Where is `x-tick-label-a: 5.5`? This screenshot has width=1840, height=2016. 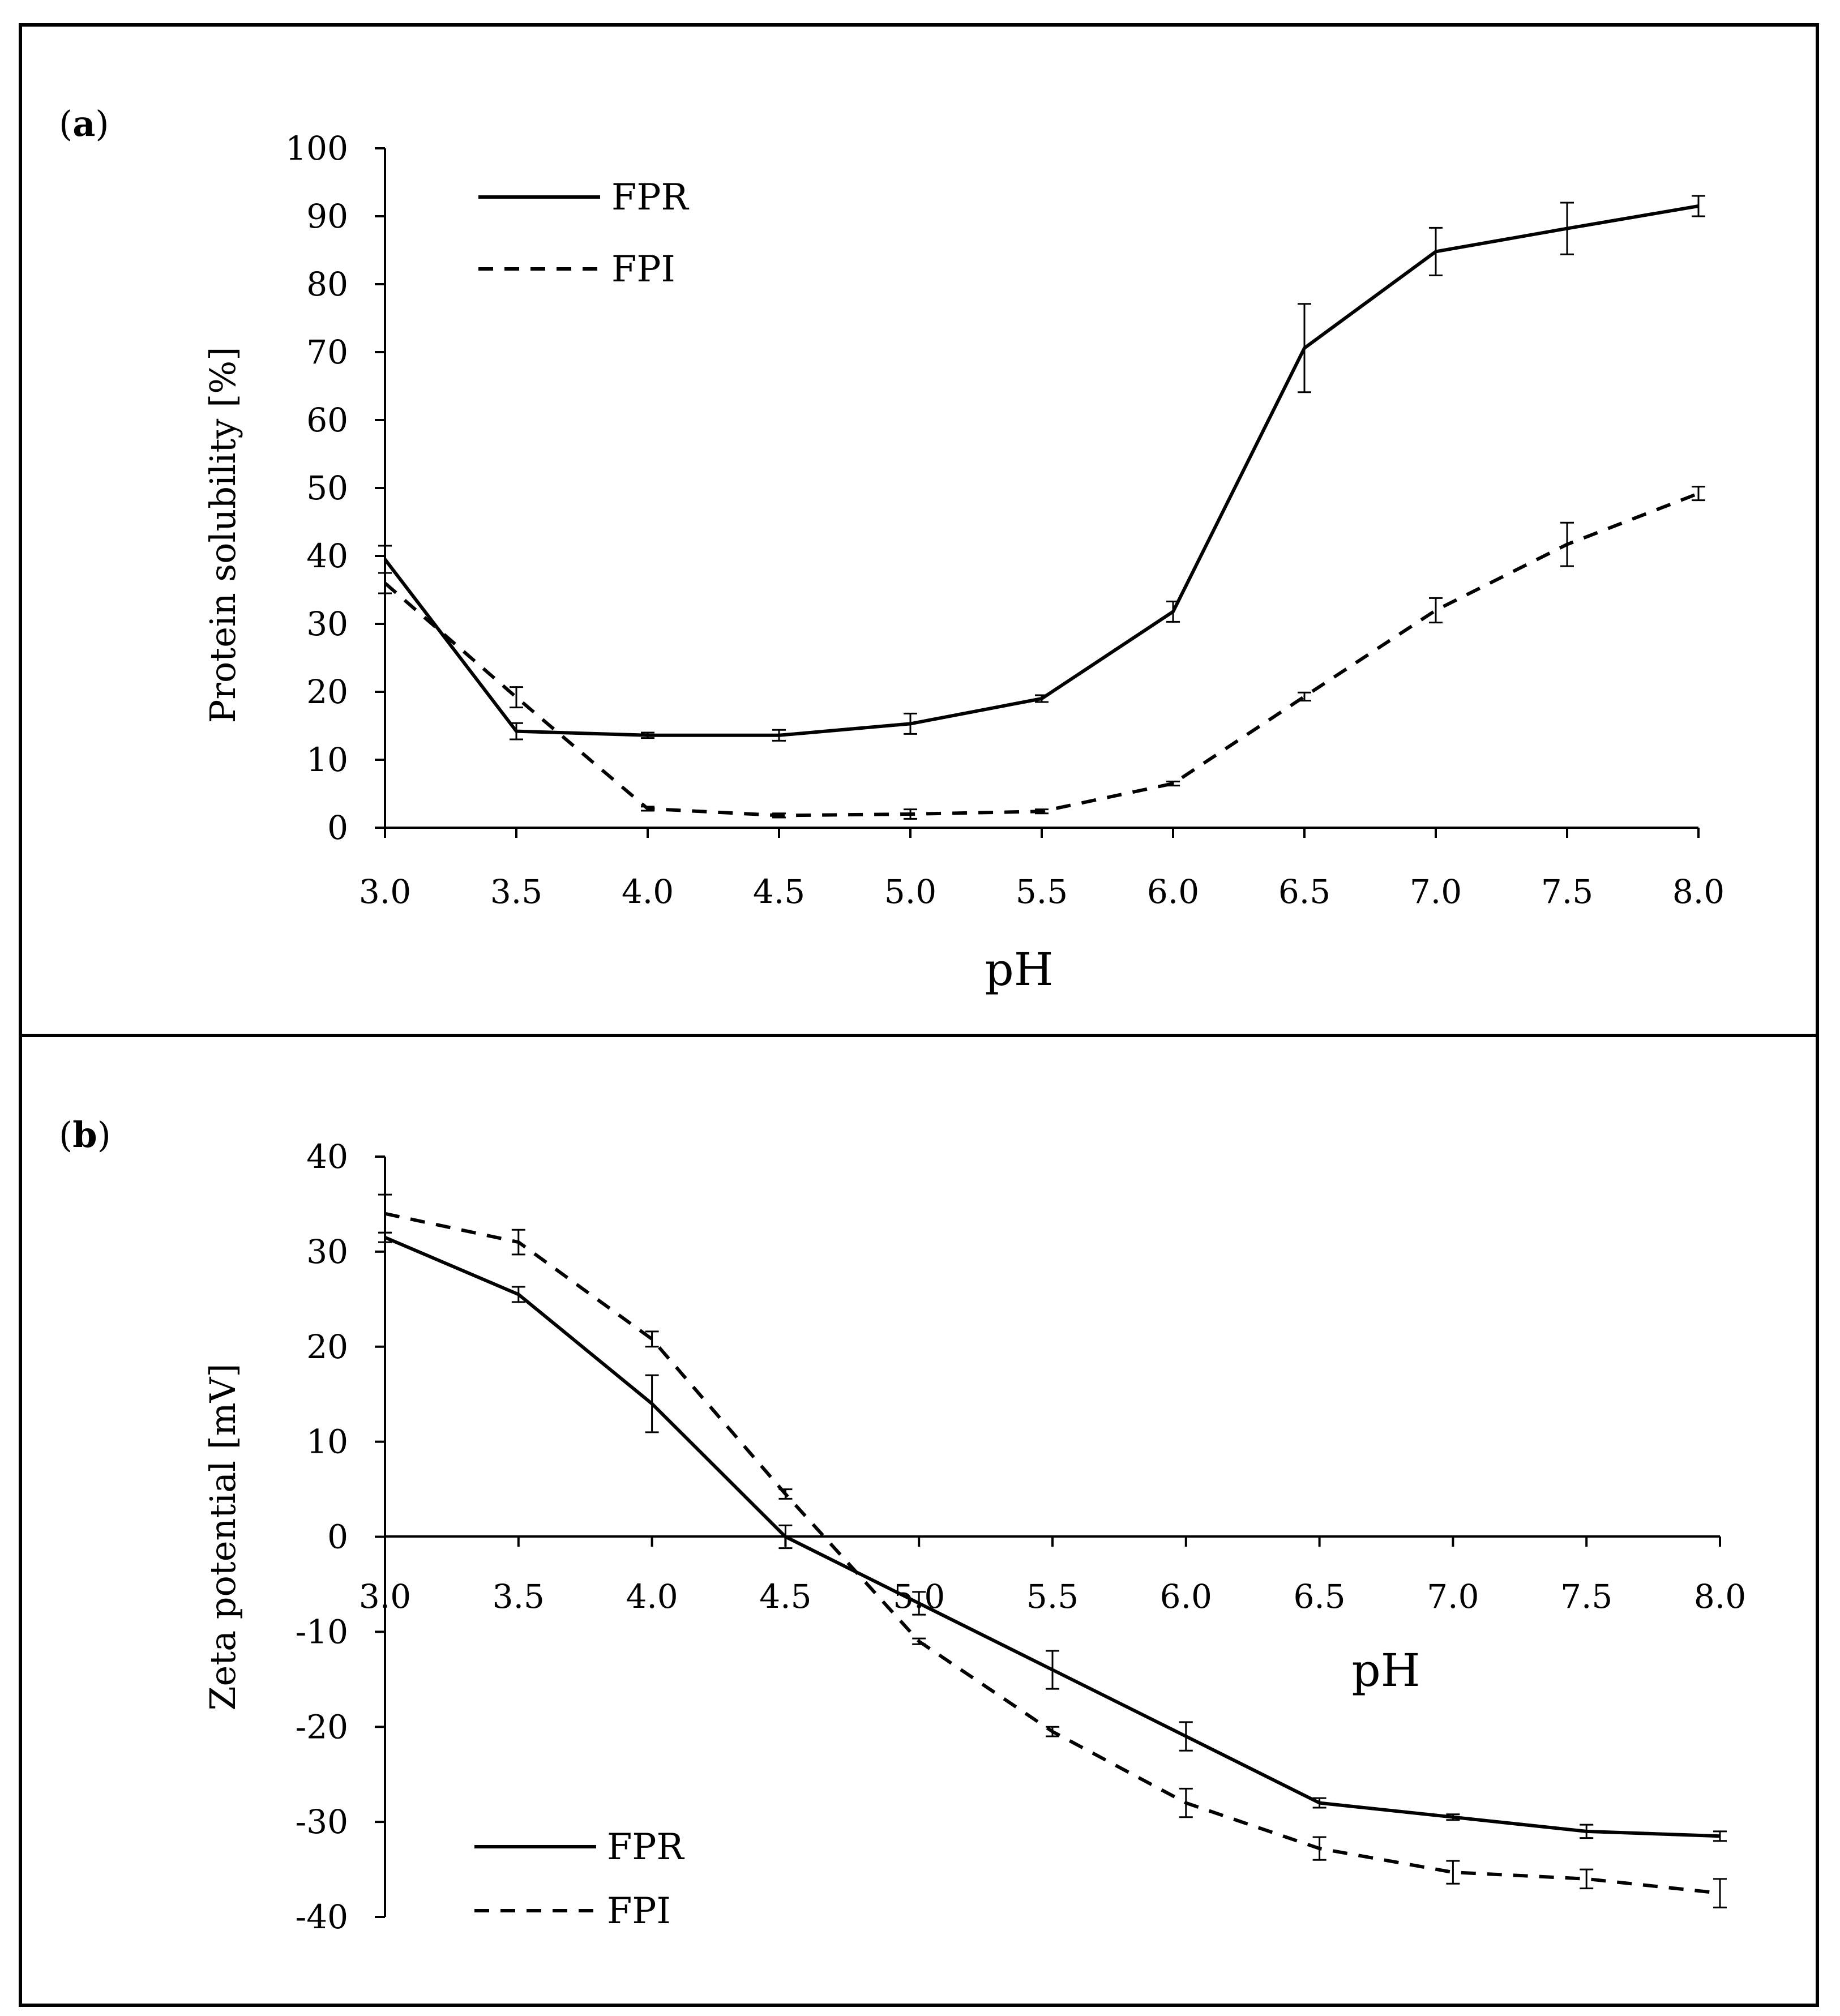
x-tick-label-a: 5.5 is located at coordinates (1042, 891).